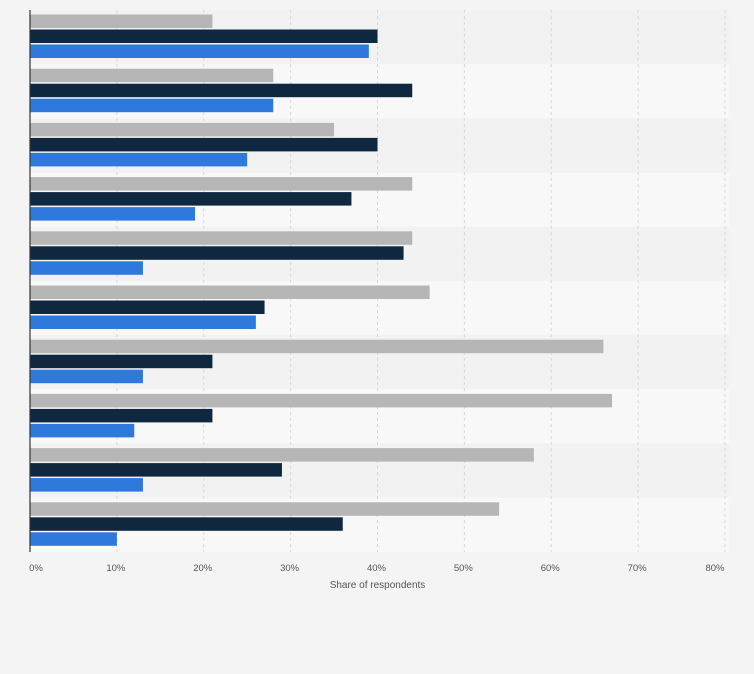 Image resolution: width=754 pixels, height=674 pixels. What do you see at coordinates (638, 568) in the screenshot?
I see `x-tick-label-70: 70%` at bounding box center [638, 568].